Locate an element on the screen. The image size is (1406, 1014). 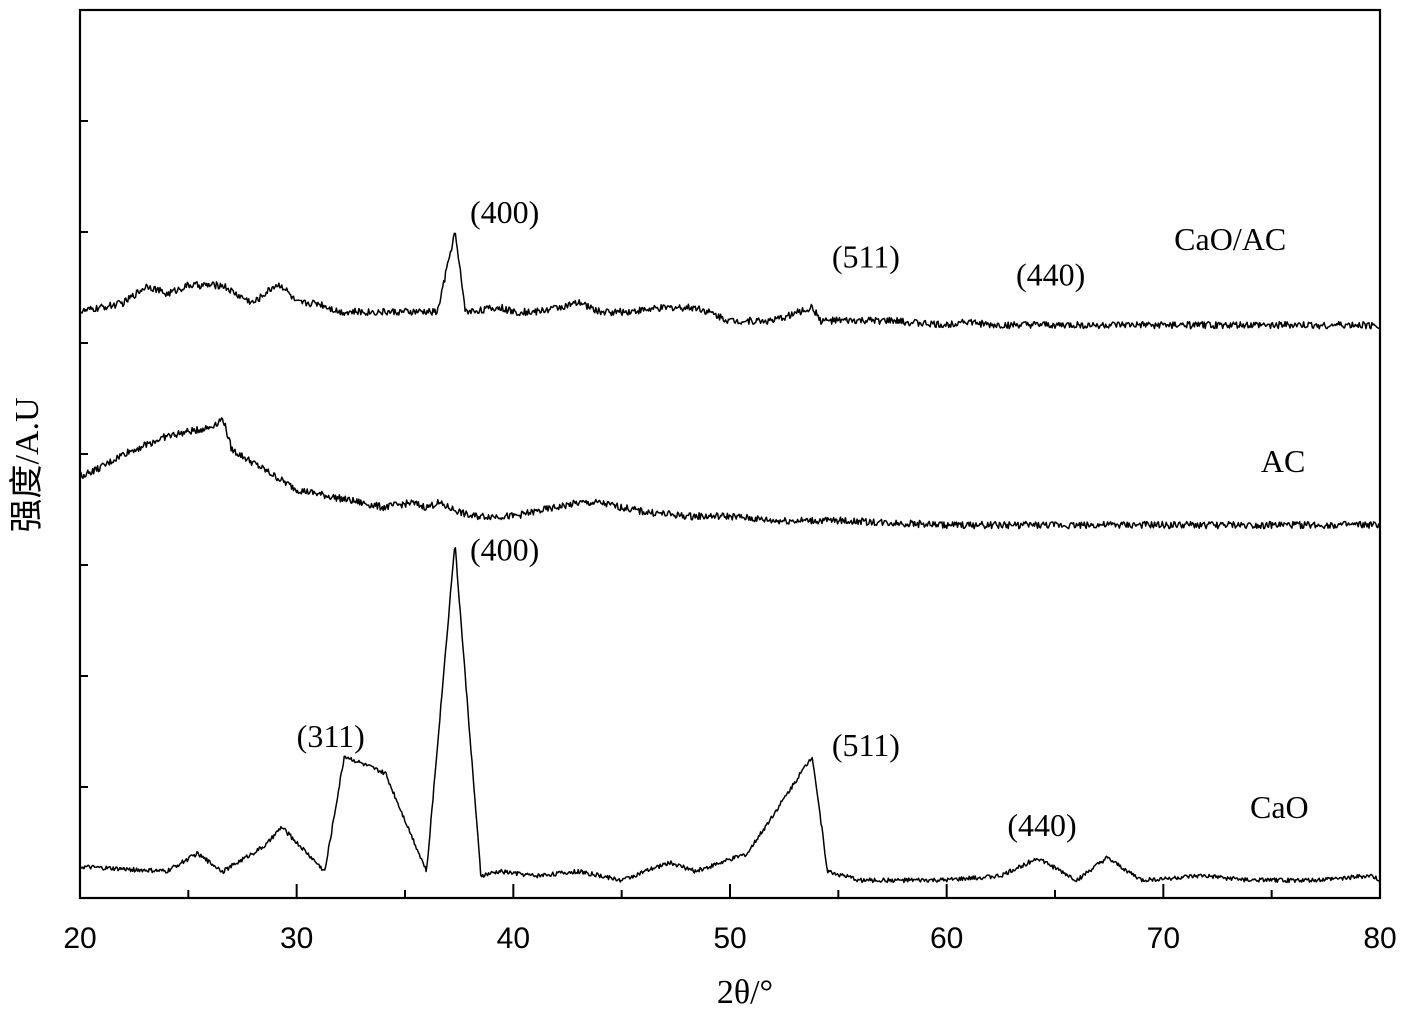
series-line-ac is located at coordinates (730, 473).